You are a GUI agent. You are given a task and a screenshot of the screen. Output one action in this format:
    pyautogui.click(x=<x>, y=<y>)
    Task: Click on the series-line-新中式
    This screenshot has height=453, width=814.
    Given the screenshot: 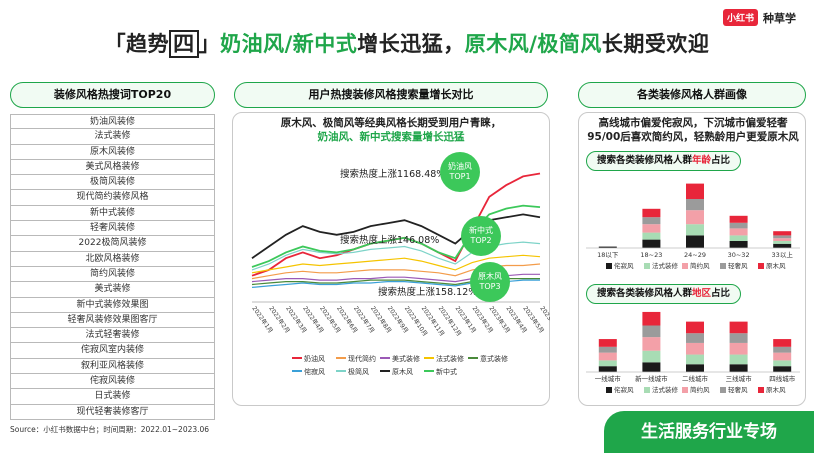 What is the action you would take?
    pyautogui.click(x=396, y=236)
    